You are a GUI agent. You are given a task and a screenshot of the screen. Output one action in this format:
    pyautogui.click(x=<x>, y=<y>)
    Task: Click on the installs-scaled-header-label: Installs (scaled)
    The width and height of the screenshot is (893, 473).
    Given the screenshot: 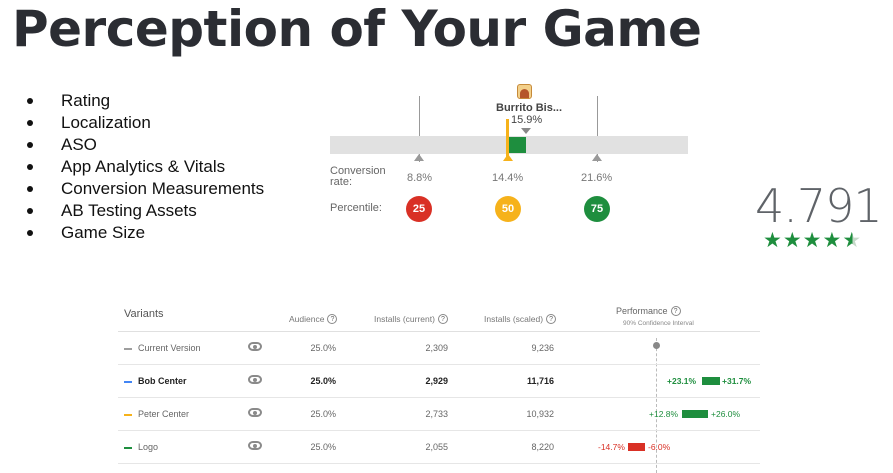 What is the action you would take?
    pyautogui.click(x=514, y=319)
    